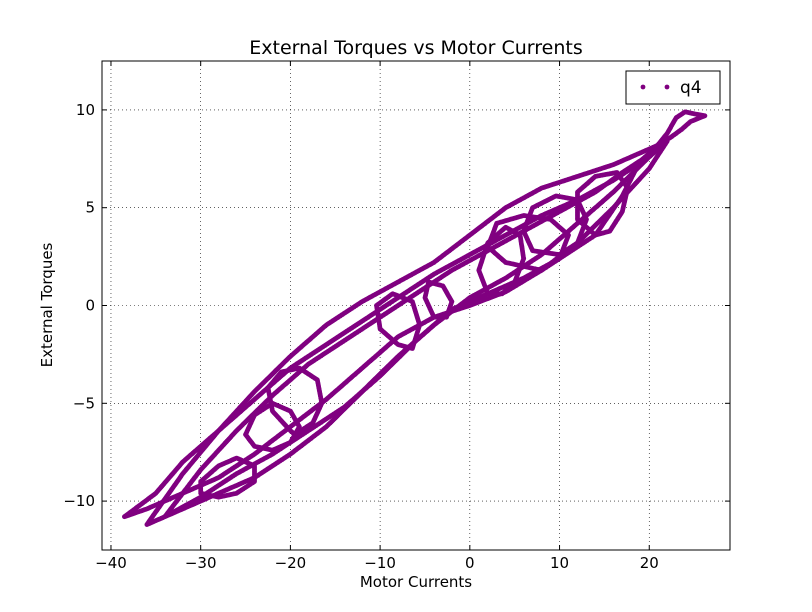  Describe the element at coordinates (291, 563) in the screenshot. I see `x-tick-label: −20` at that location.